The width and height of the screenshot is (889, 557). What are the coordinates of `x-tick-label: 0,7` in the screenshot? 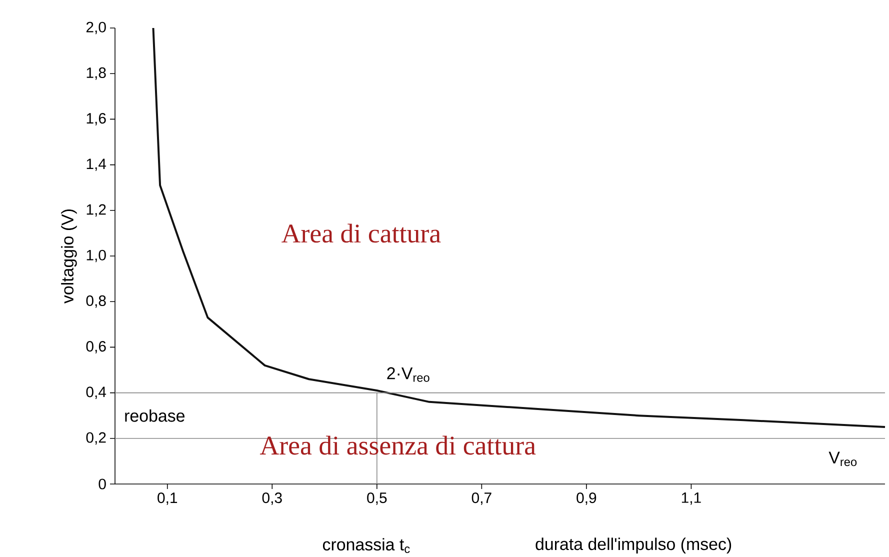 It's located at (482, 498).